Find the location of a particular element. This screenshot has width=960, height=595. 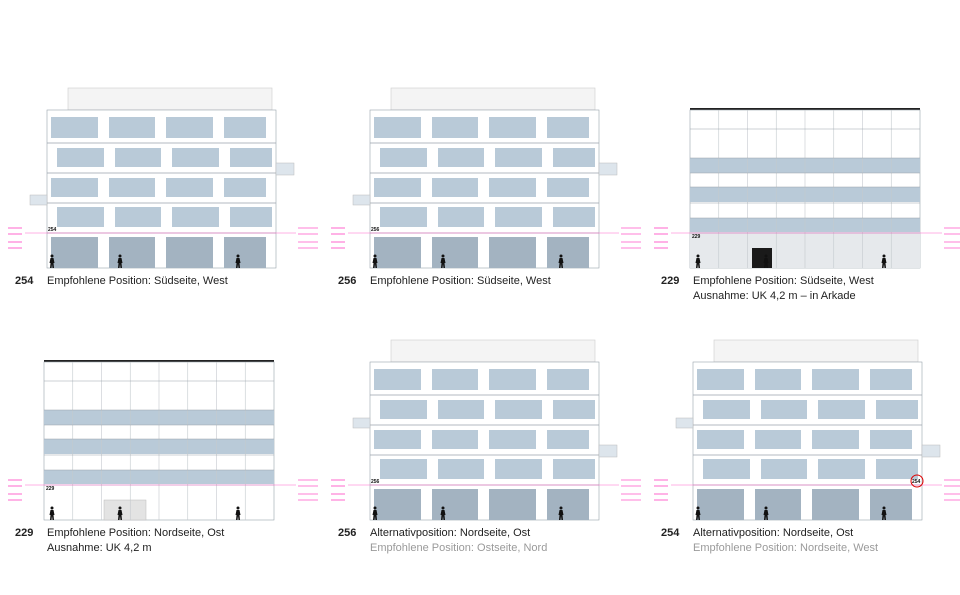

sign-label: 229 is located at coordinates (696, 237).